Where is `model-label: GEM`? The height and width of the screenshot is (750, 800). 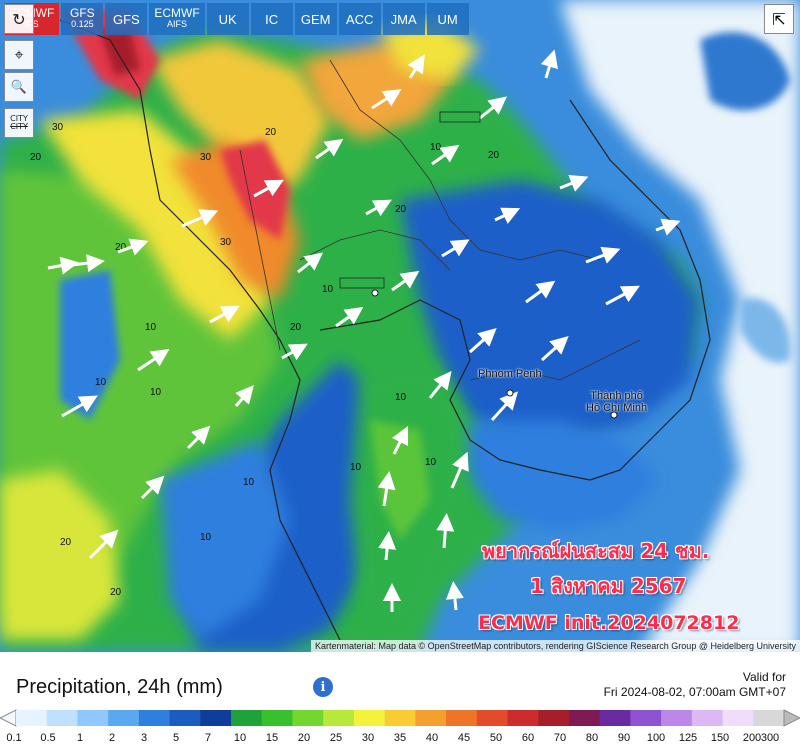 model-label: GEM is located at coordinates (315, 19).